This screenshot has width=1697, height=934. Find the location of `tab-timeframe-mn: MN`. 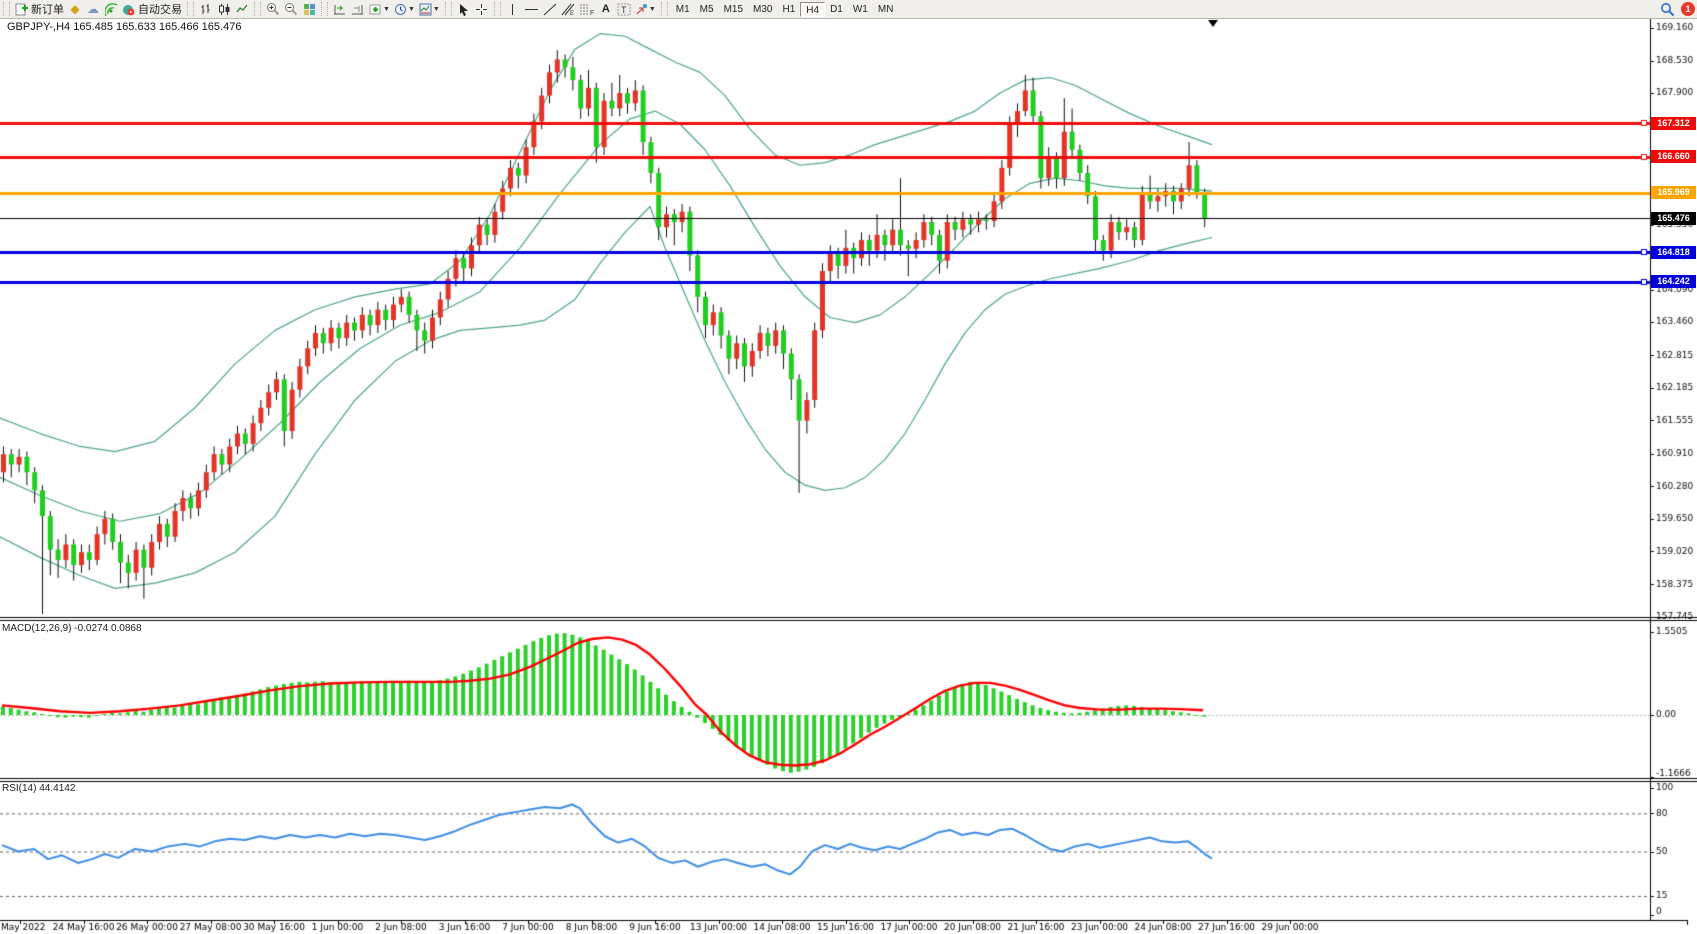

tab-timeframe-mn: MN is located at coordinates (885, 9).